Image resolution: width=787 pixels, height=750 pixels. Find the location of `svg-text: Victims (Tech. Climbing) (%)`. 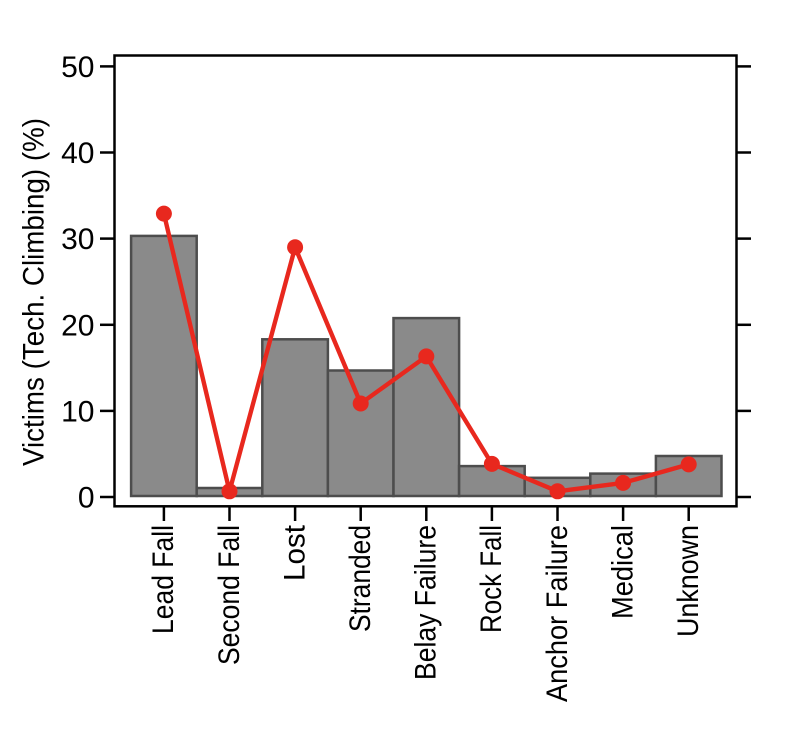

svg-text: Victims (Tech. Climbing) (%) is located at coordinates (34, 292).